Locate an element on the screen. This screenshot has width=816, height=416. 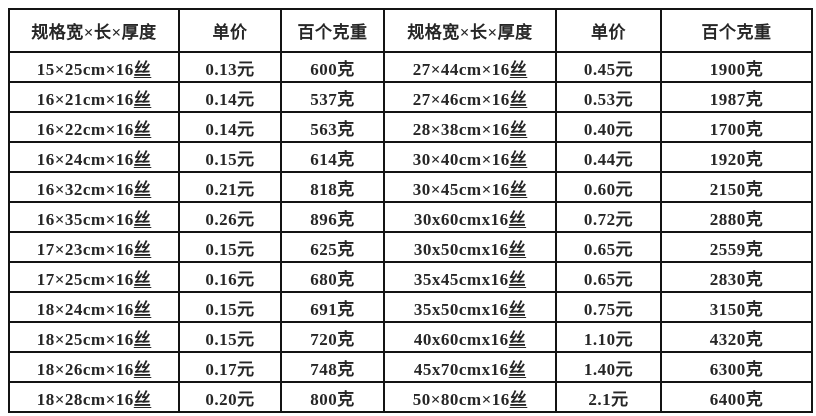
price-cell: 2.1元 is located at coordinates (608, 397).